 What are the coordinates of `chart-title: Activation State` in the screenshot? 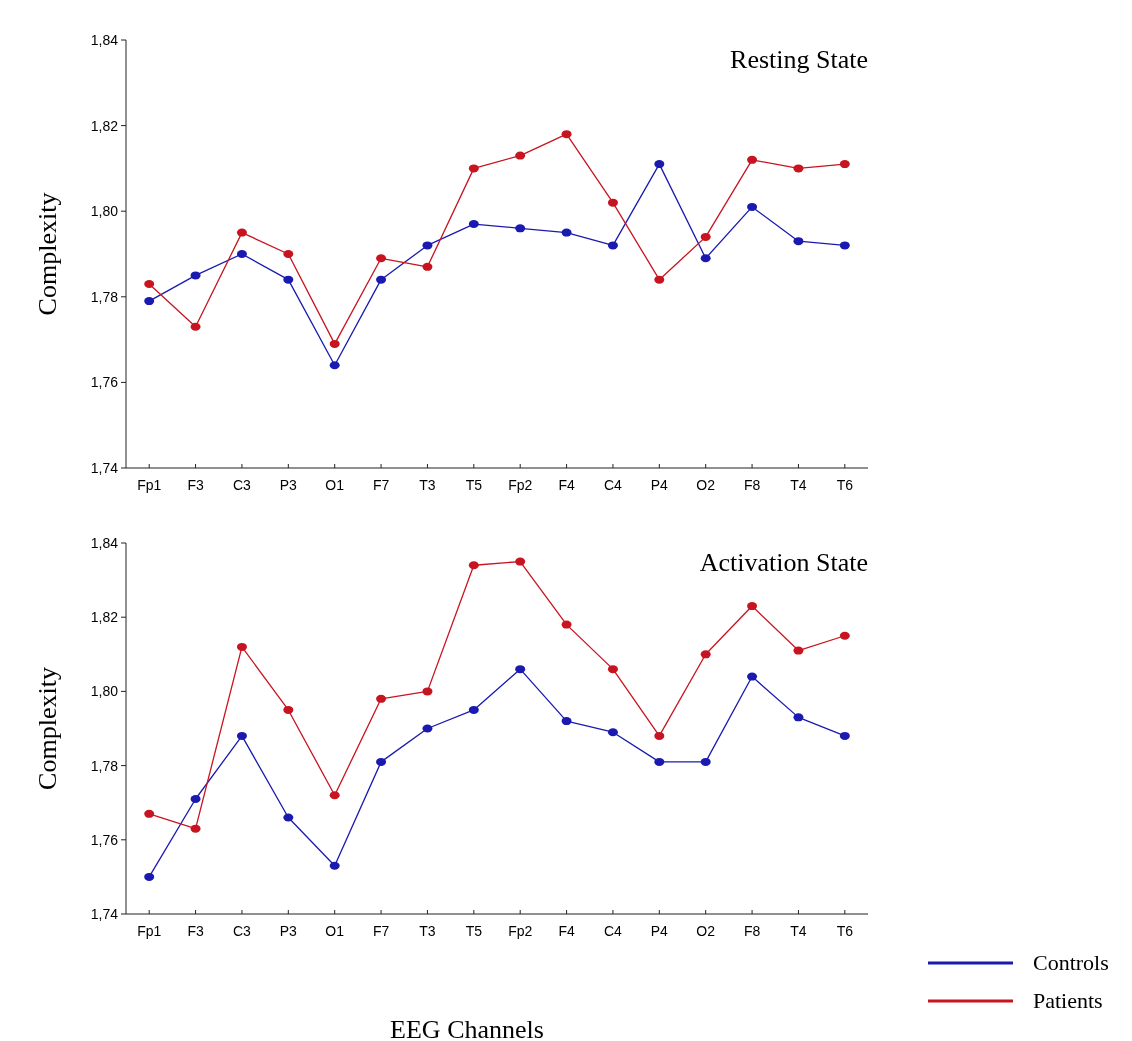 It's located at (783, 562).